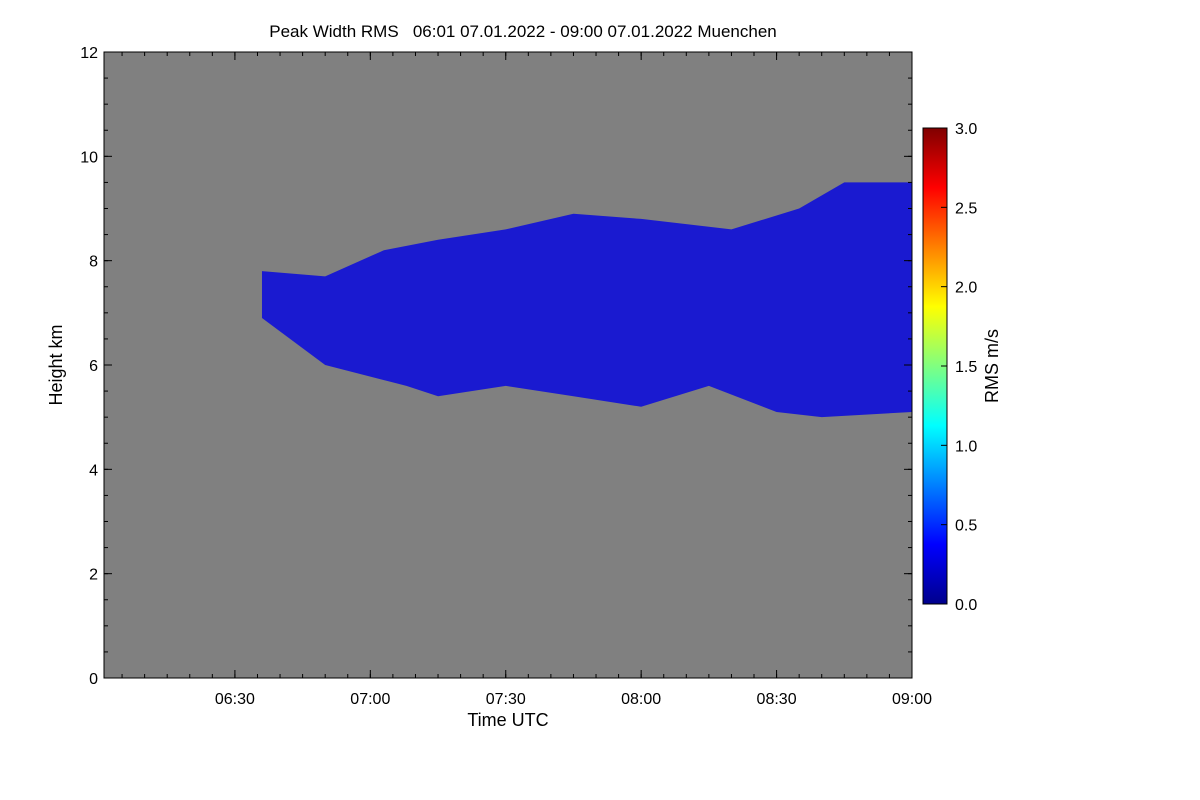 This screenshot has width=1200, height=800. Describe the element at coordinates (507, 720) in the screenshot. I see `x-axis-title: Time UTC` at that location.